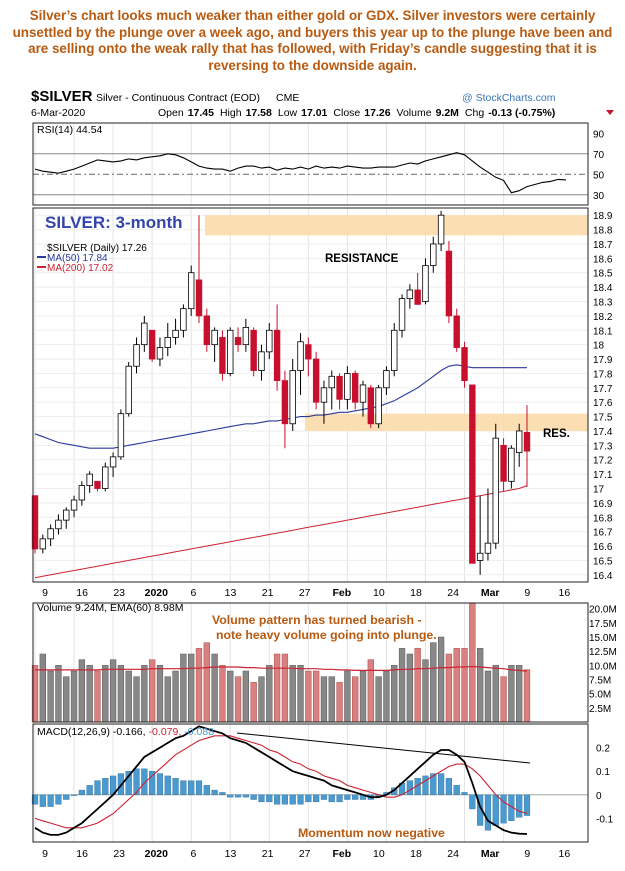  What do you see at coordinates (603, 504) in the screenshot?
I see `price-tick-label: 16.9` at bounding box center [603, 504].